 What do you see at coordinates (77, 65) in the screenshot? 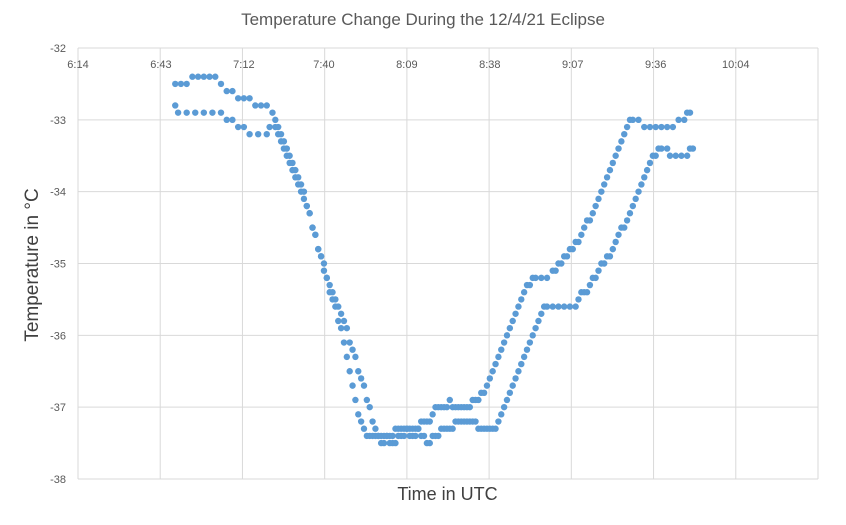
I see `x-tick-label: 6:14` at bounding box center [77, 65].